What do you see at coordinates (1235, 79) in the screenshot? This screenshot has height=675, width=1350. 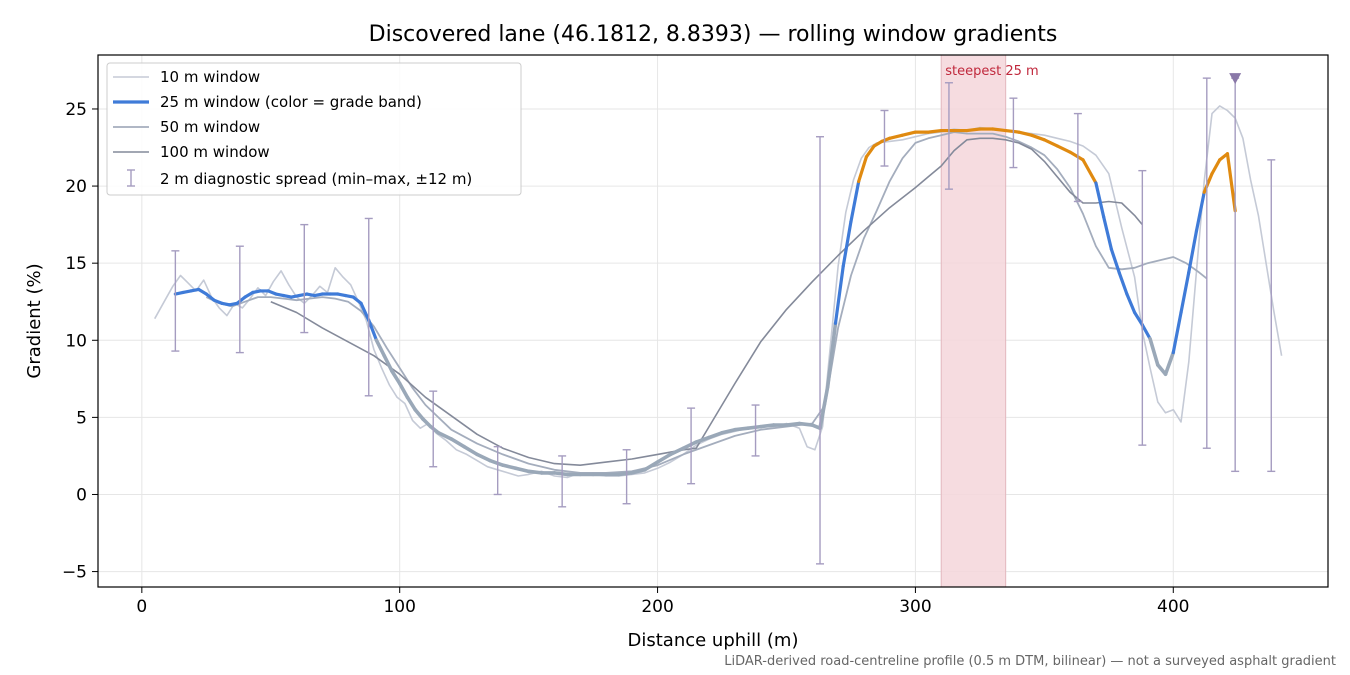 I see `peak-marker` at bounding box center [1235, 79].